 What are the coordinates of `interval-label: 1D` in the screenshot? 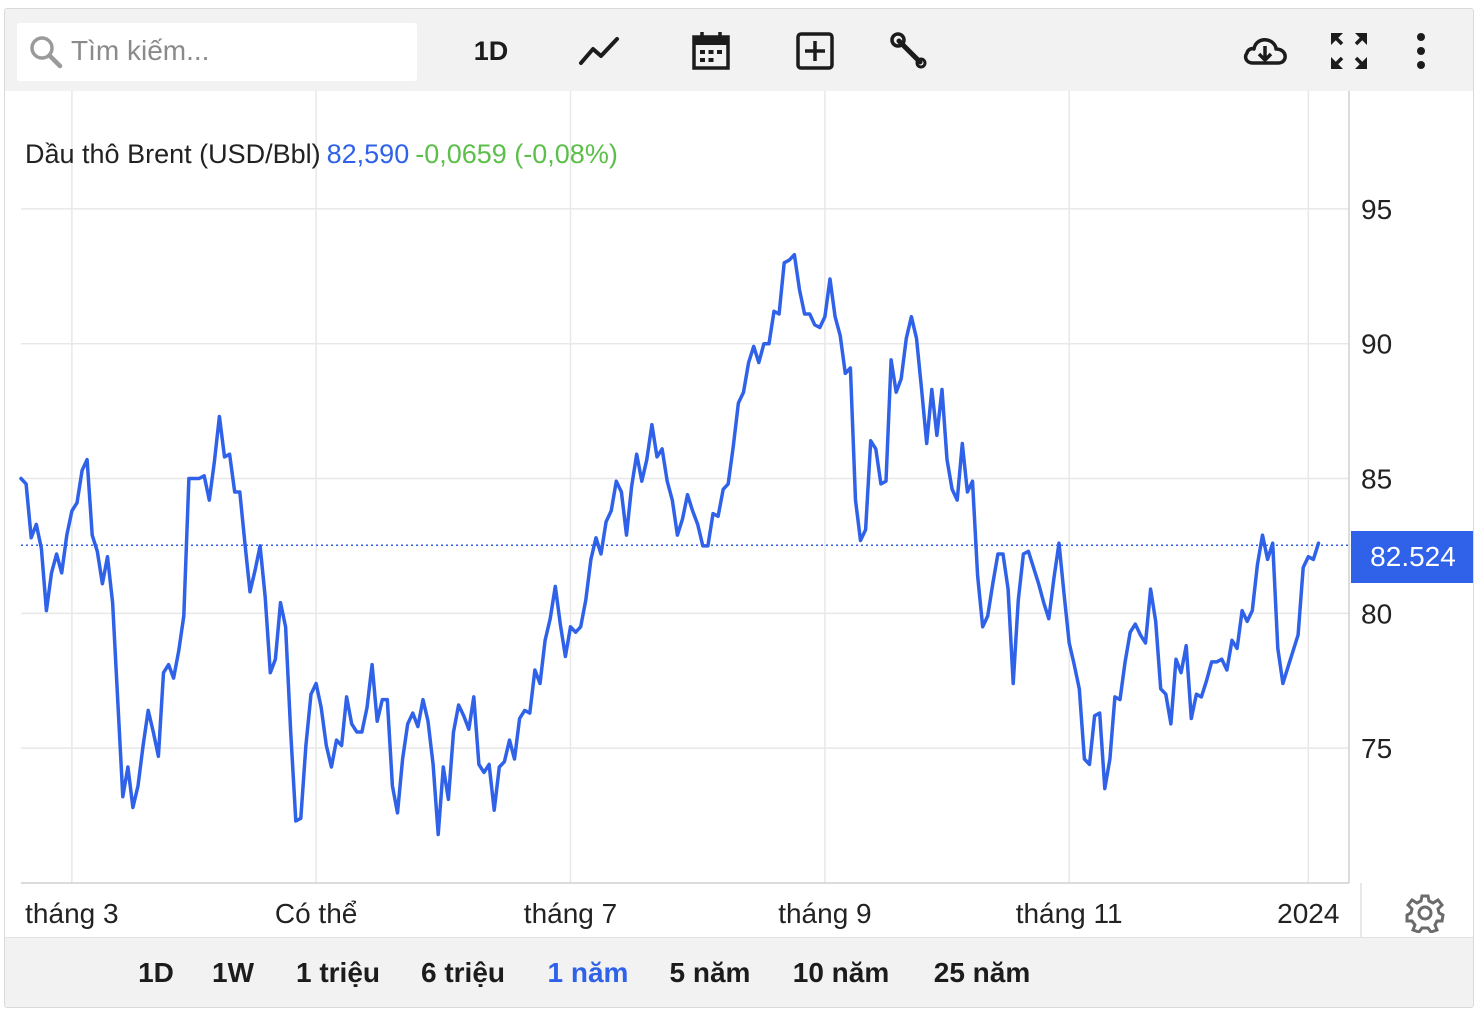 It's located at (491, 50).